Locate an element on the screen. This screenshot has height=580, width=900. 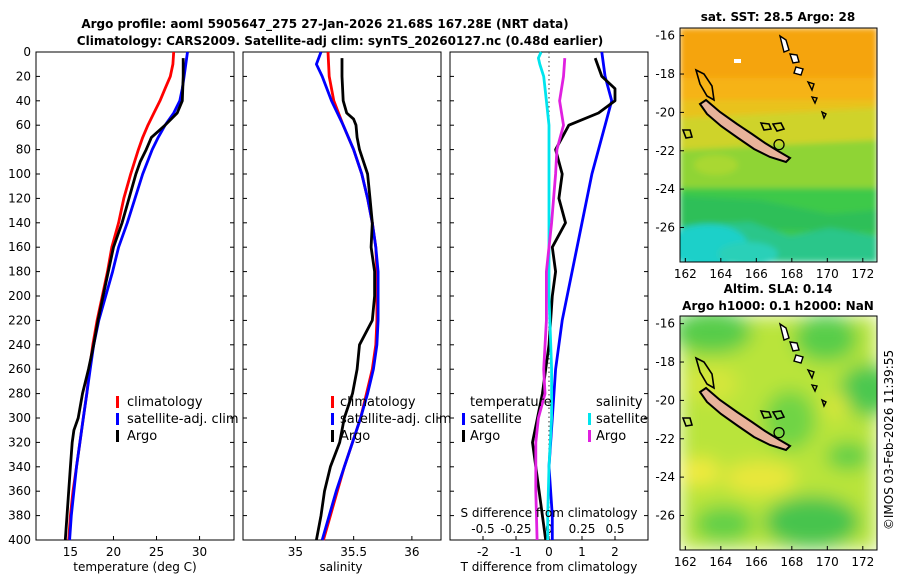
depth-tick-label: 20 is located at coordinates (23, 76).